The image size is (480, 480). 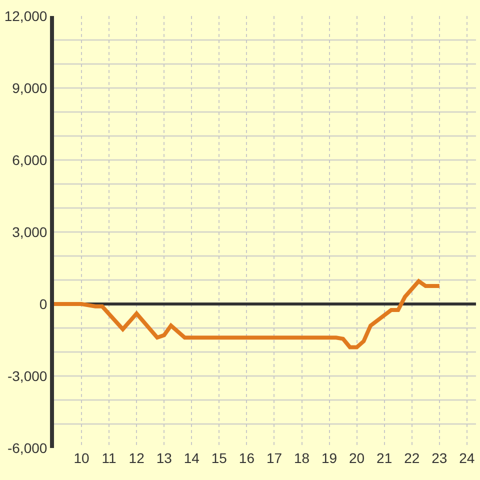 I want to click on x-tick-label: 13, so click(x=164, y=458).